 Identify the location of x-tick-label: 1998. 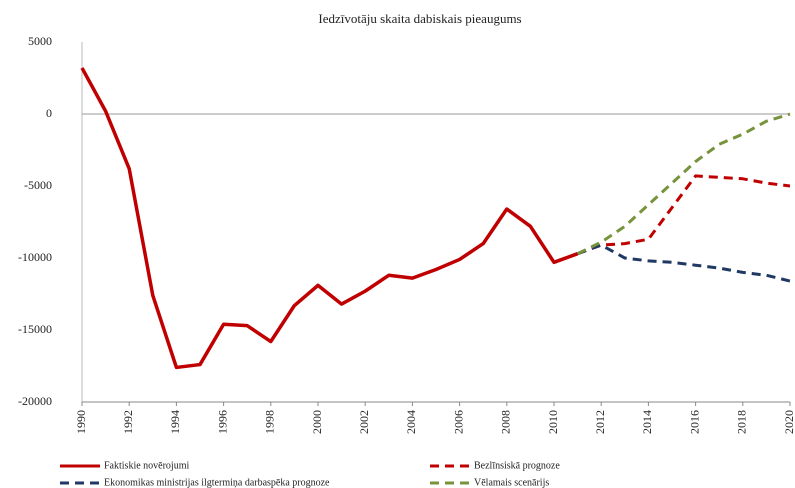
(270, 422).